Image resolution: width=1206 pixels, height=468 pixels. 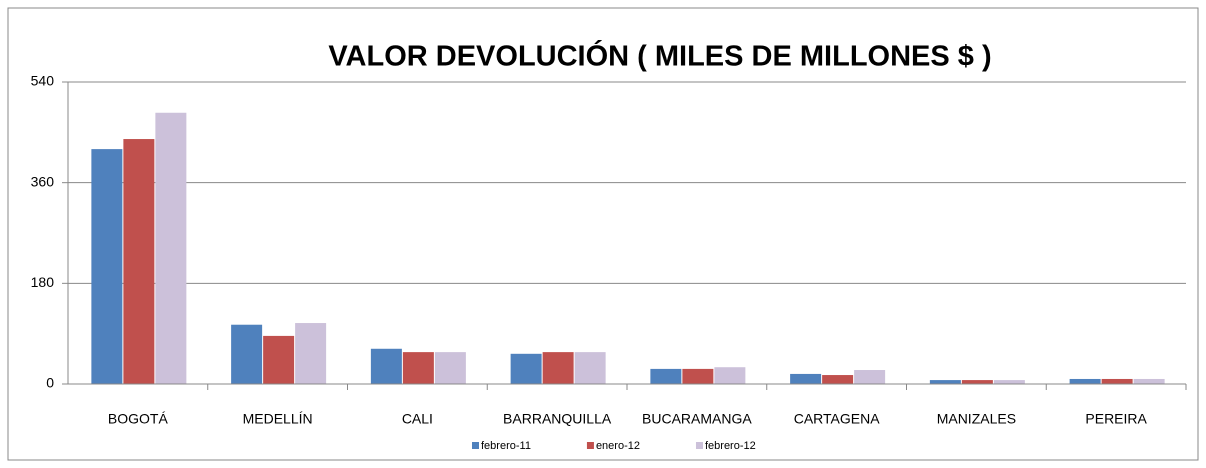 I want to click on x-tick-label: CALI, so click(x=417, y=419).